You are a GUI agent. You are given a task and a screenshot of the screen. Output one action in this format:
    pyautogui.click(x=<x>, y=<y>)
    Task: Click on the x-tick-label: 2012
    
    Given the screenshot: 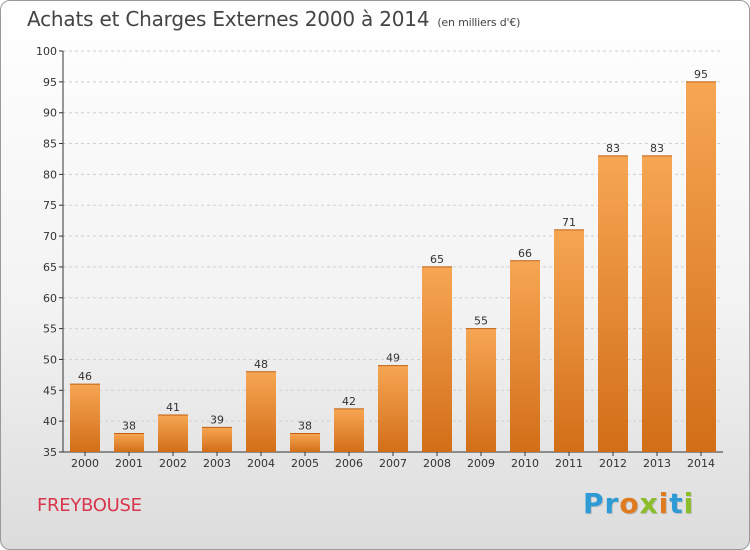 What is the action you would take?
    pyautogui.click(x=613, y=463)
    